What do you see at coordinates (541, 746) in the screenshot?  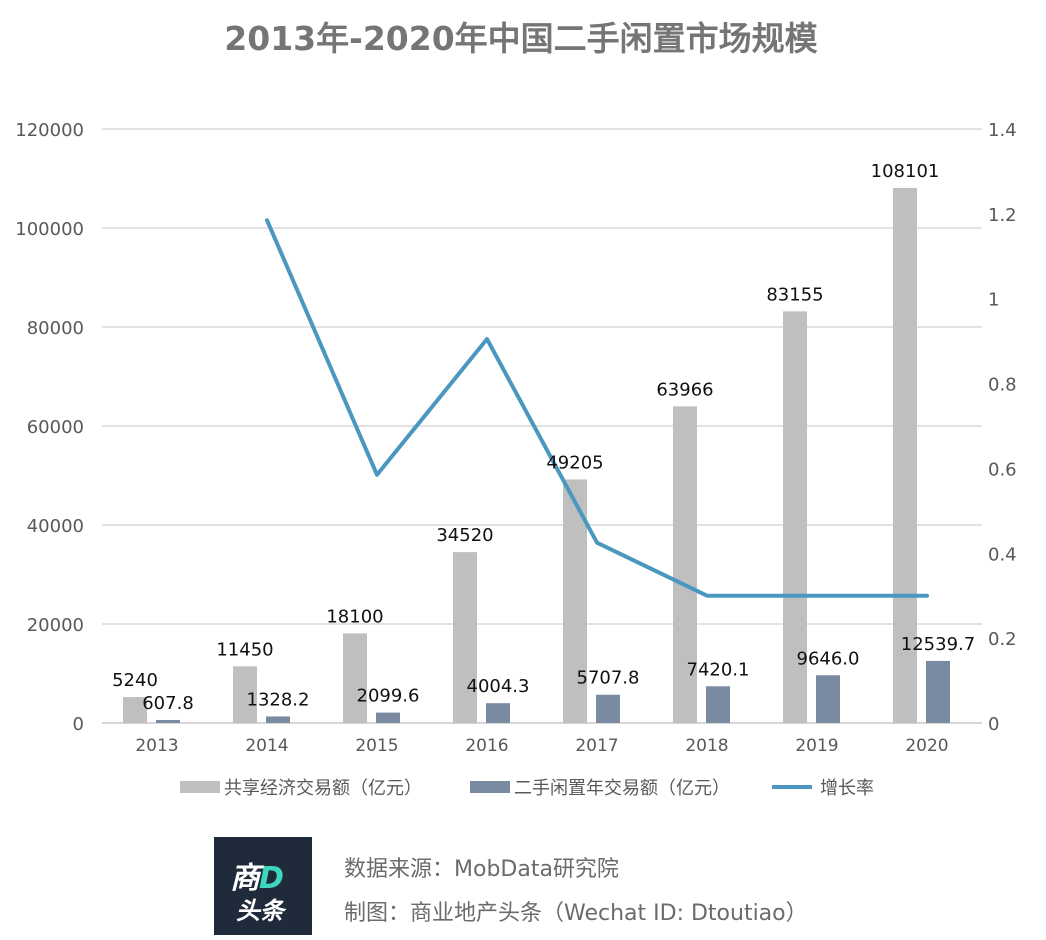 I see `x-axis: 2013 2014 2015 2016 2017 2018 2019 2020` at bounding box center [541, 746].